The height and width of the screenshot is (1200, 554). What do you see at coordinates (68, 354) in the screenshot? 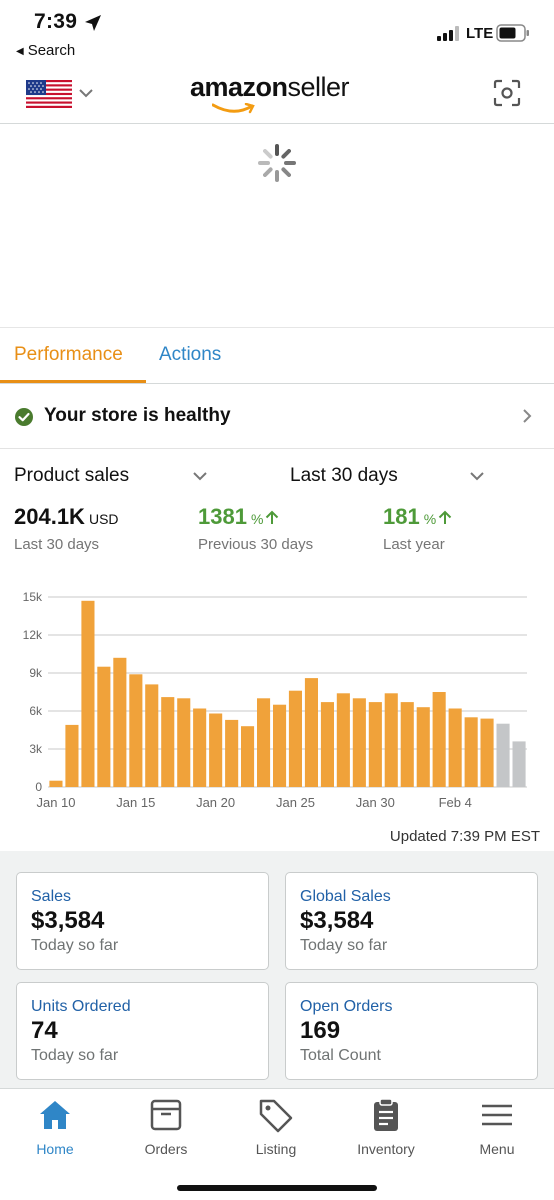
I see `tab-performance: Performance` at bounding box center [68, 354].